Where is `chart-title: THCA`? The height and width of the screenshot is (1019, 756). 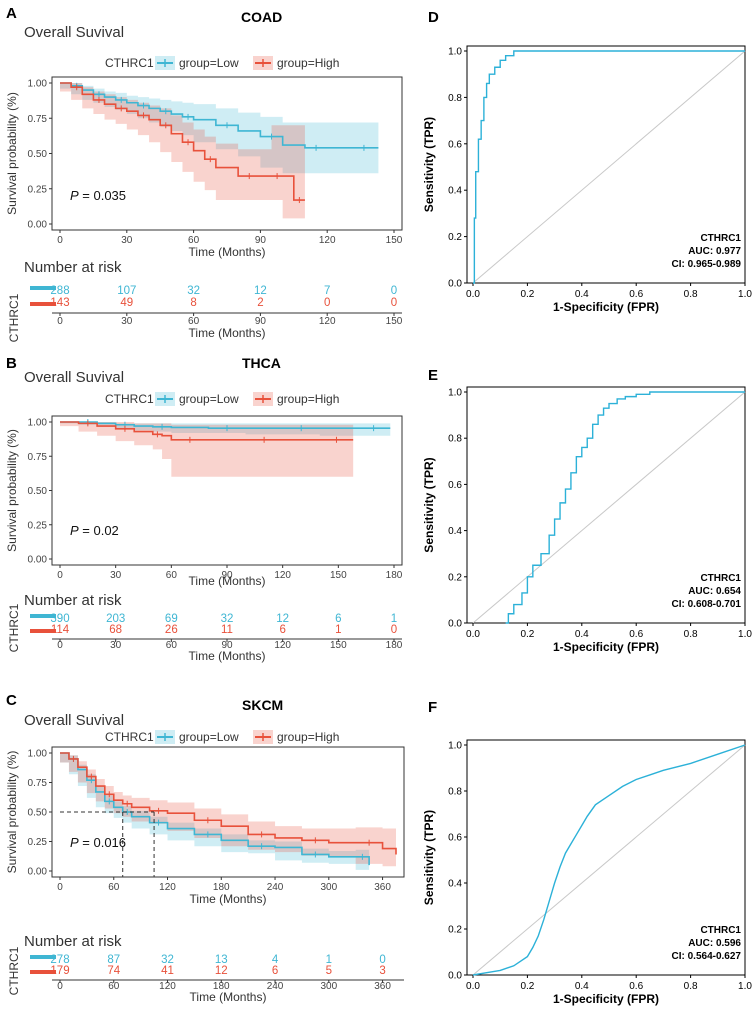 chart-title: THCA is located at coordinates (261, 363).